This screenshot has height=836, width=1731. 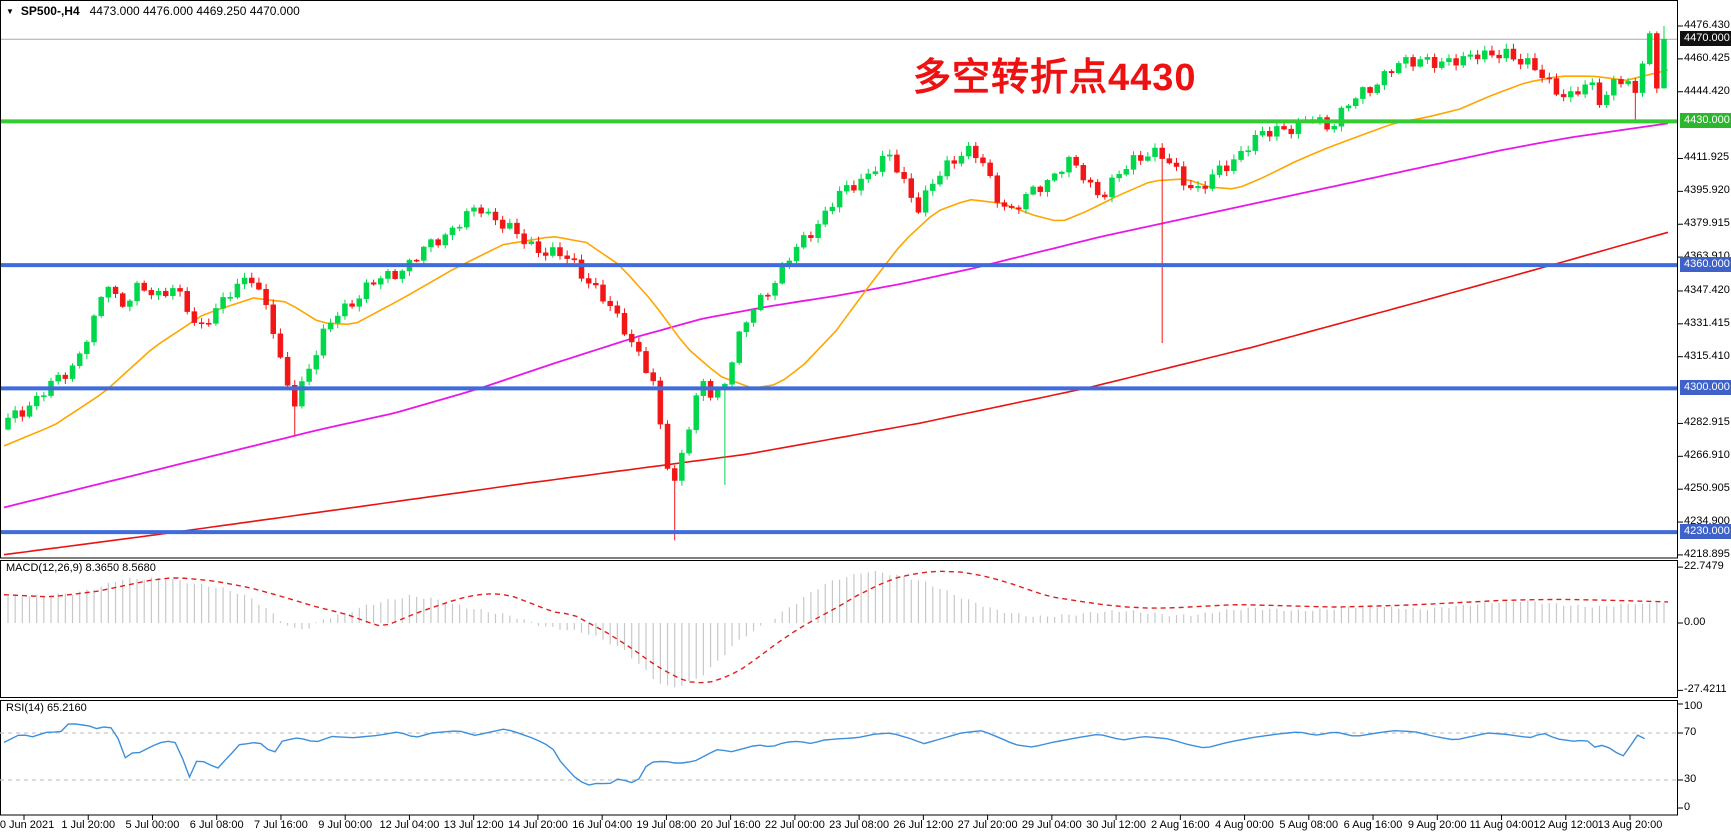 What do you see at coordinates (1705, 388) in the screenshot?
I see `price-badge: 4300.000` at bounding box center [1705, 388].